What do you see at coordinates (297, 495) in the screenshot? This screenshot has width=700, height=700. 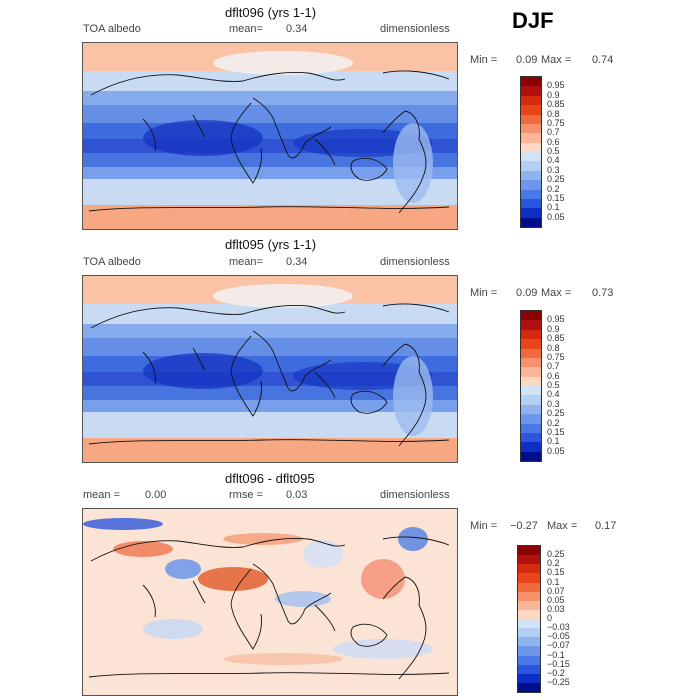 I see `panel-3-rmse-value: 0.03` at bounding box center [297, 495].